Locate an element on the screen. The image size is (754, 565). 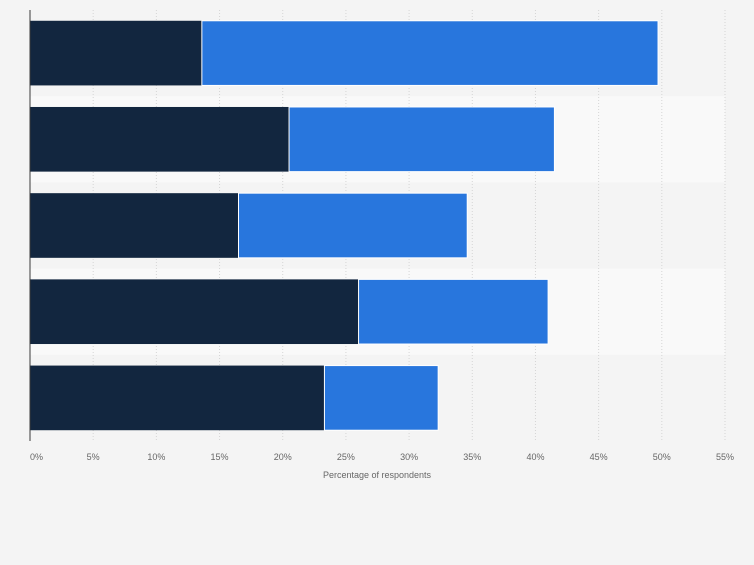
x-tick-label: 15% is located at coordinates (220, 457).